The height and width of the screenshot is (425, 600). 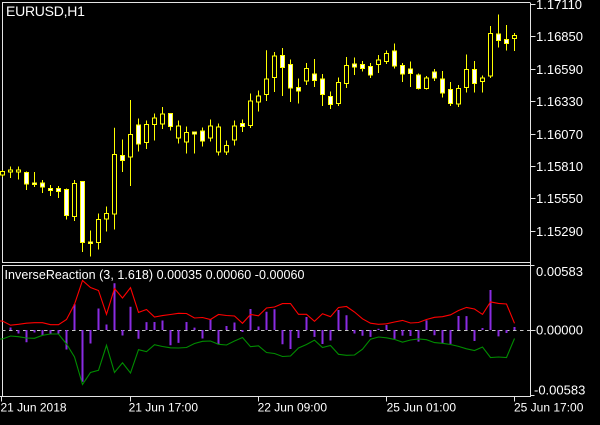 I want to click on svg-text: 1.16850, so click(x=559, y=36).